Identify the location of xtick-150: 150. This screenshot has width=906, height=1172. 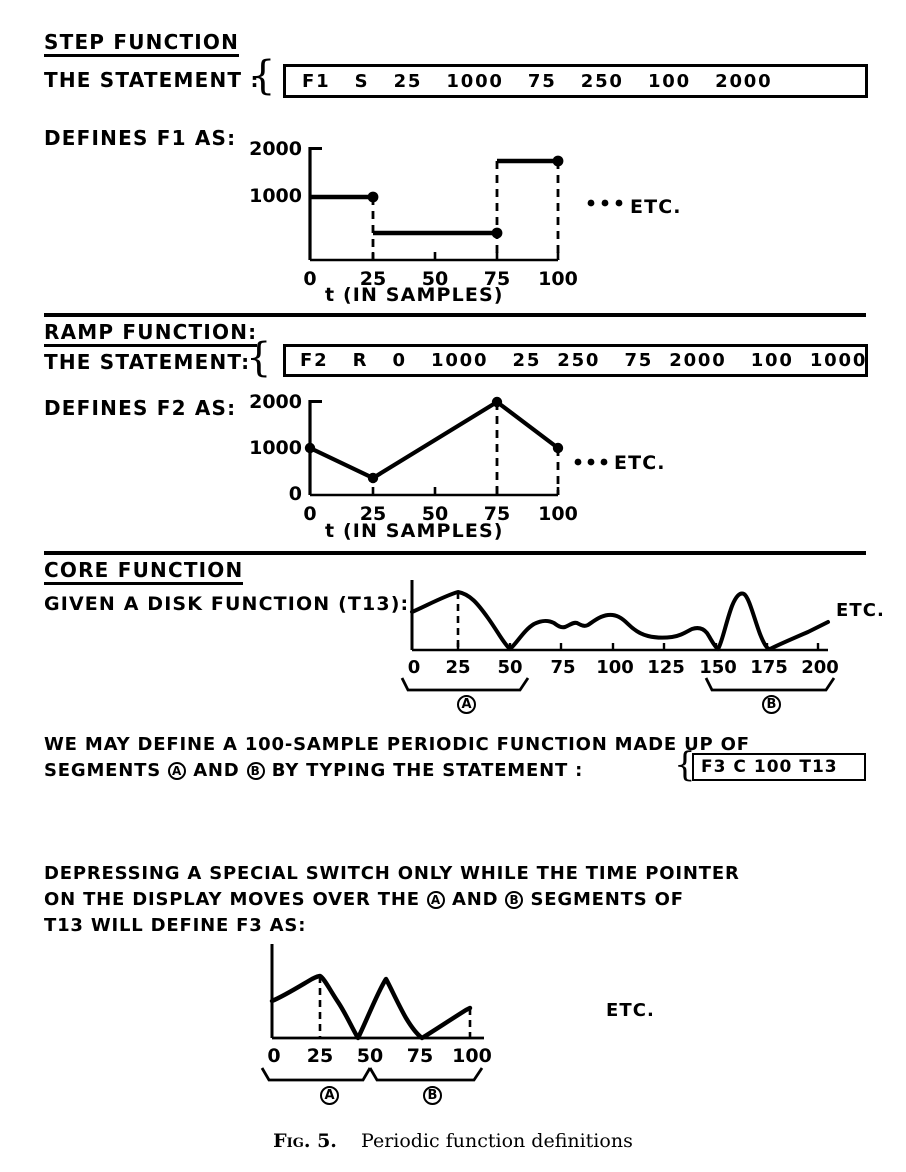
(718, 667).